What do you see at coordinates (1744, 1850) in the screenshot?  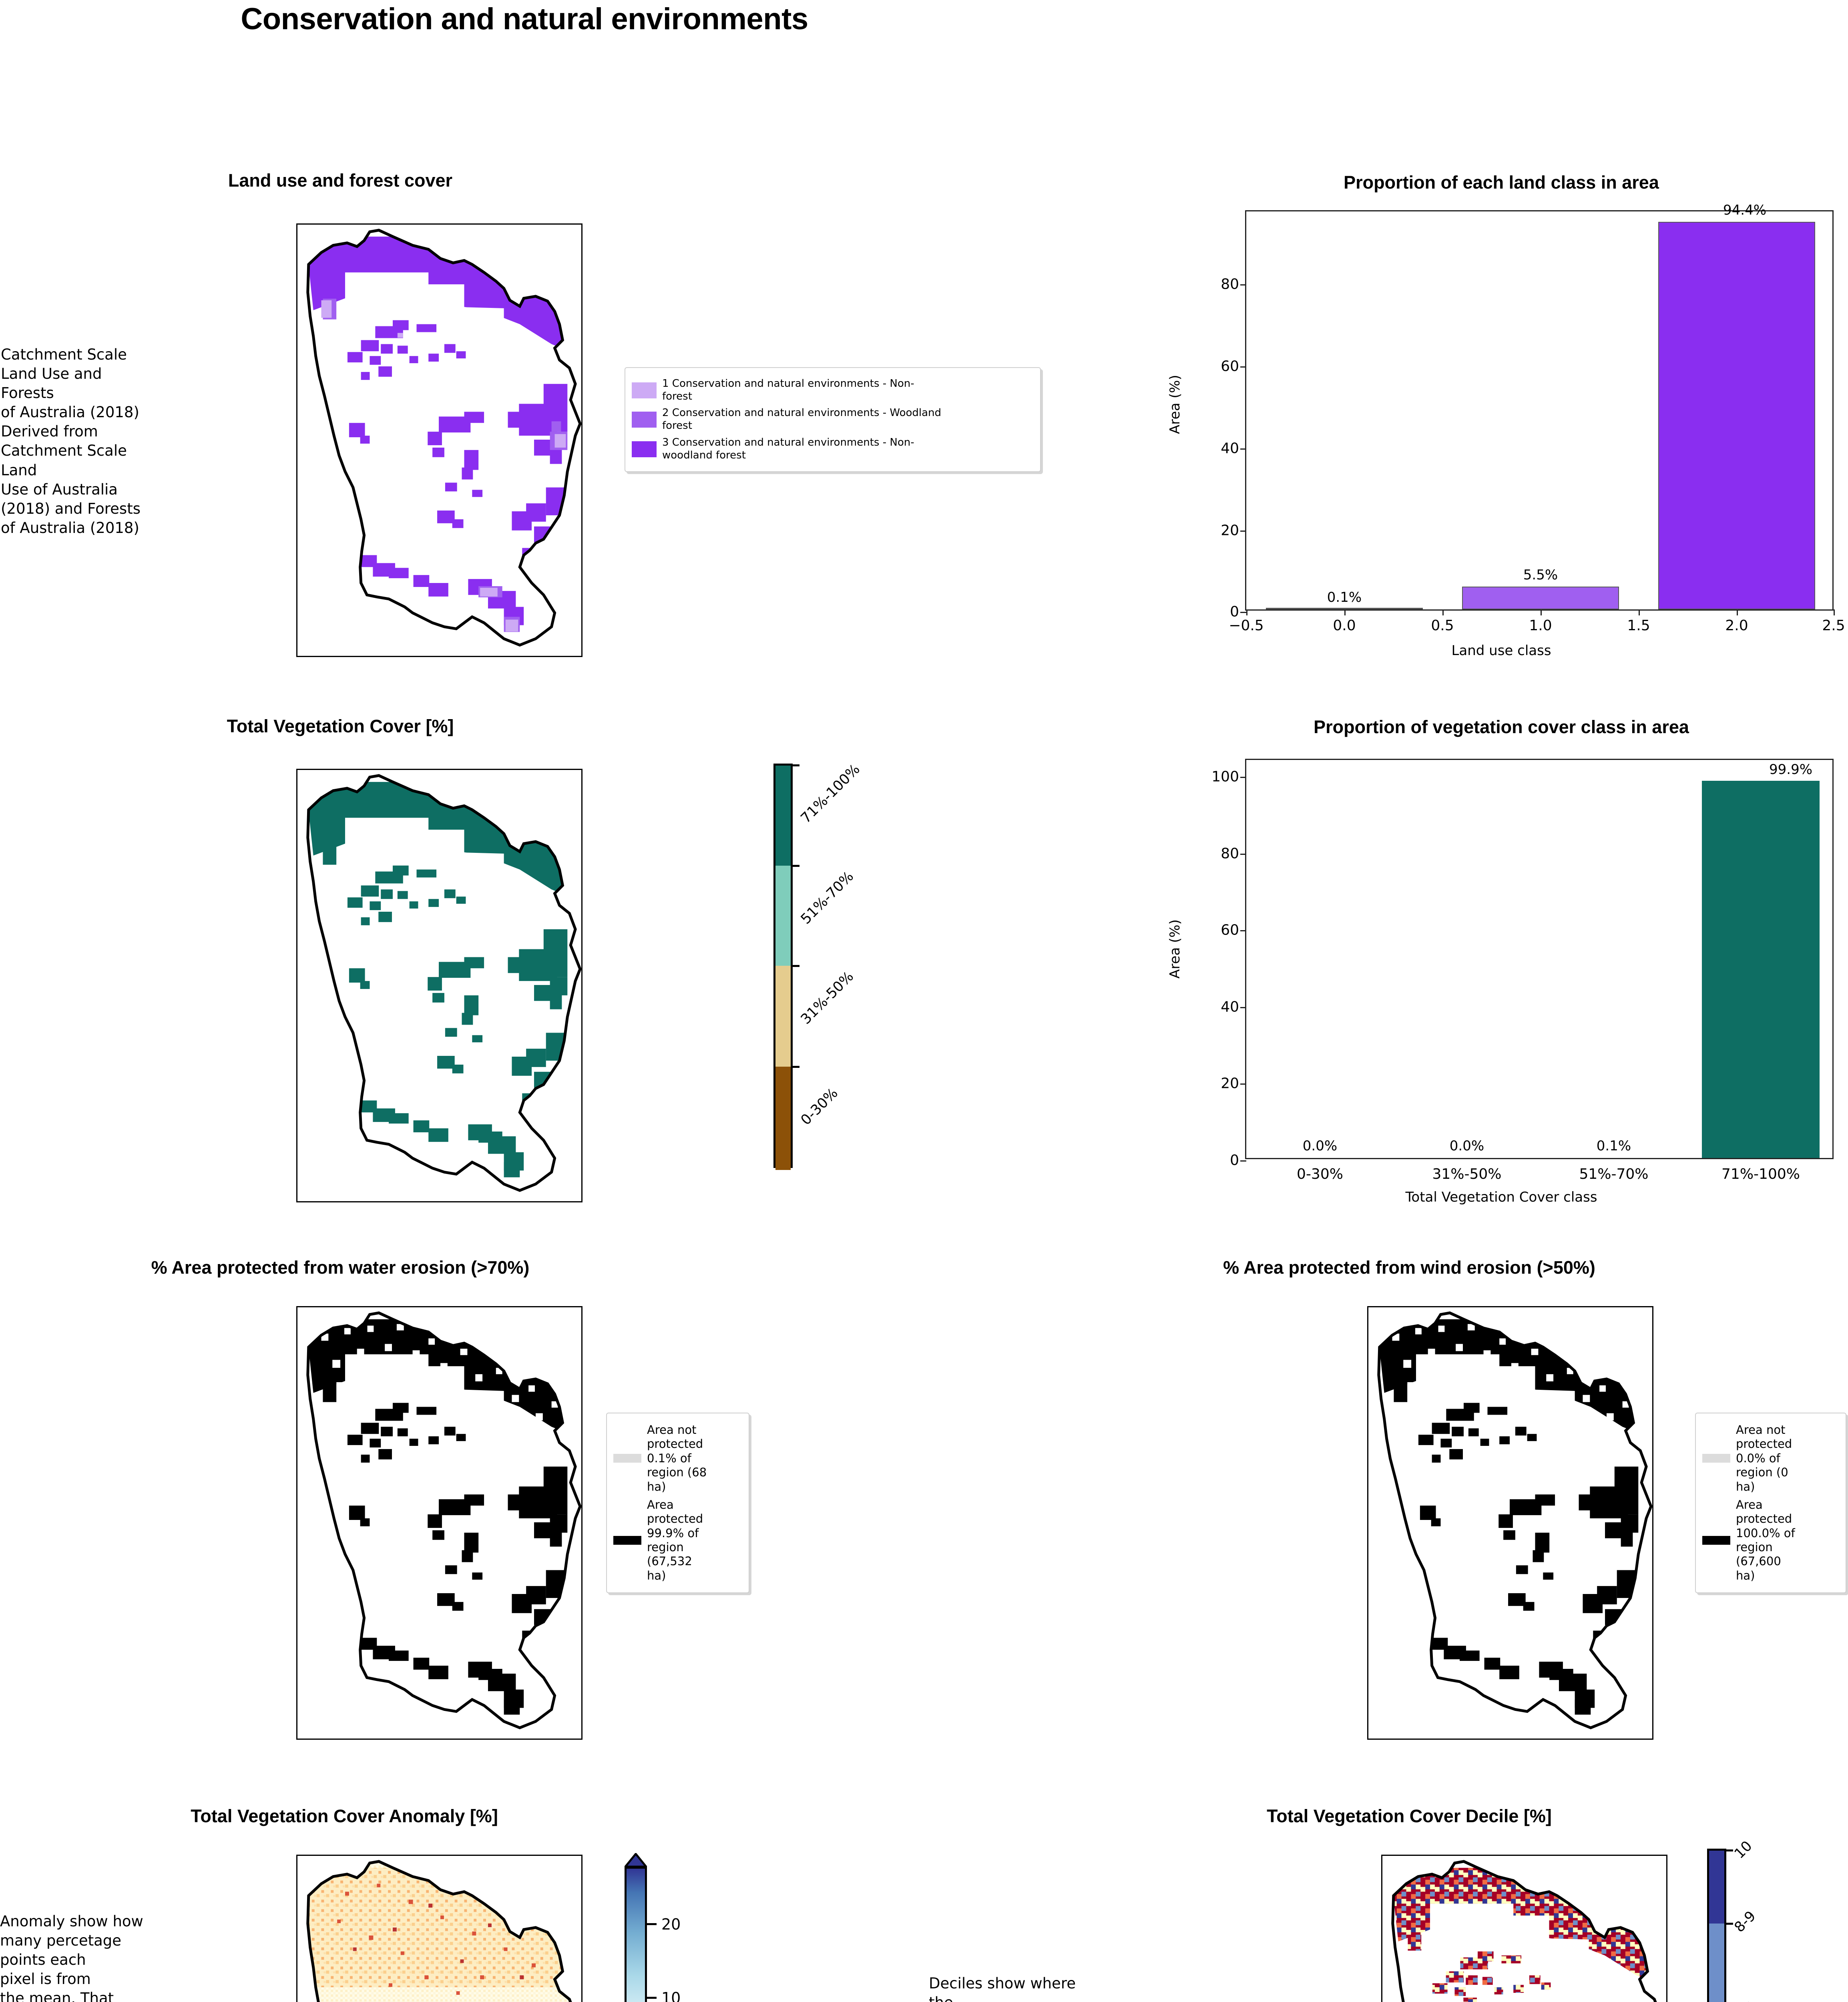 I see `colorbar-label-10: 10` at bounding box center [1744, 1850].